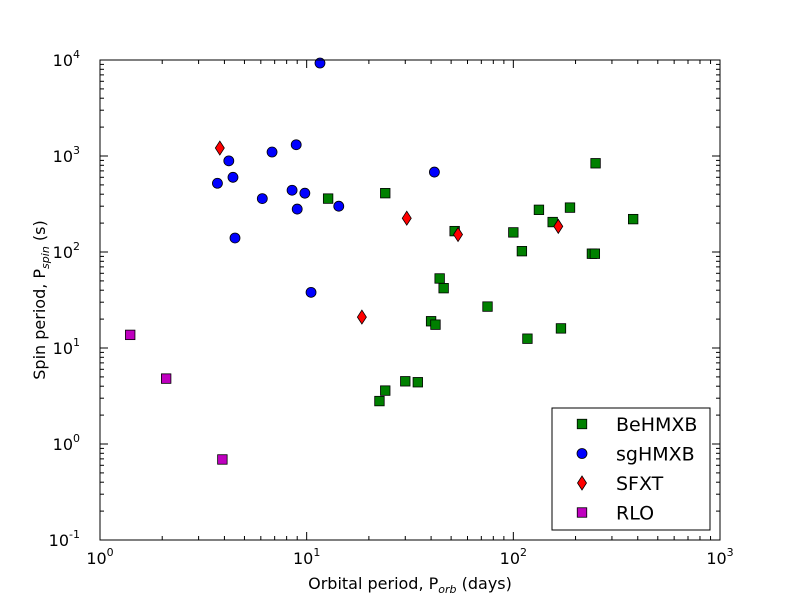  I want to click on legend-label-behmxb: BeHMXB, so click(656, 425).